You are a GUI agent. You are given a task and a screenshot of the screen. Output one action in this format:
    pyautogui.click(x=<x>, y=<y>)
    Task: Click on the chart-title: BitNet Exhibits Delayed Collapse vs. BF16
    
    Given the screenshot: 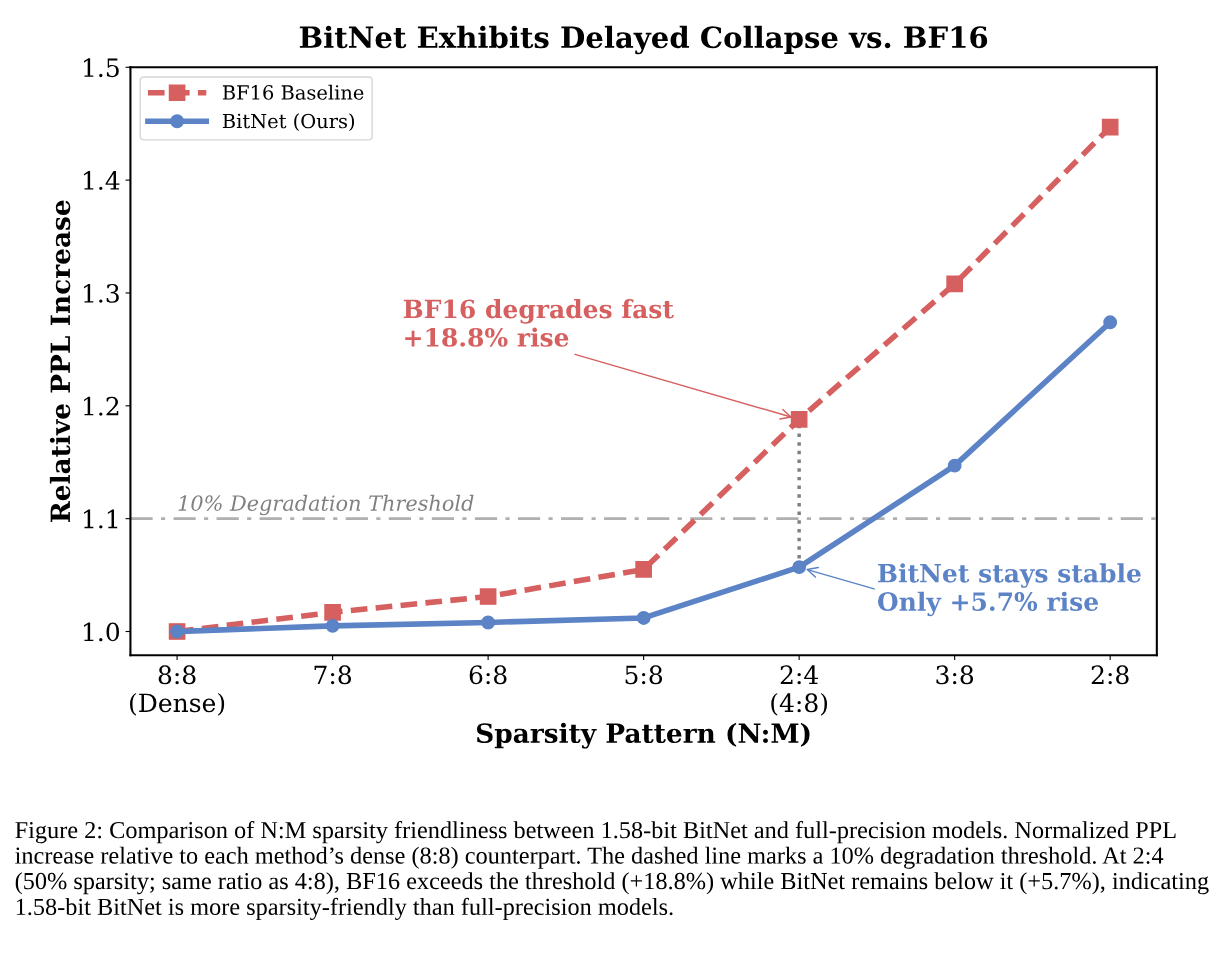 What is the action you would take?
    pyautogui.click(x=643, y=40)
    